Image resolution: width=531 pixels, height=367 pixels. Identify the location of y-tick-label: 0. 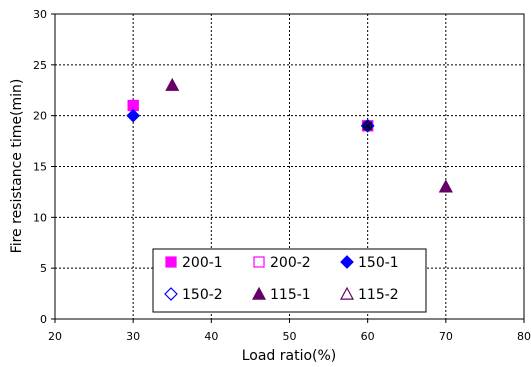
(43, 319).